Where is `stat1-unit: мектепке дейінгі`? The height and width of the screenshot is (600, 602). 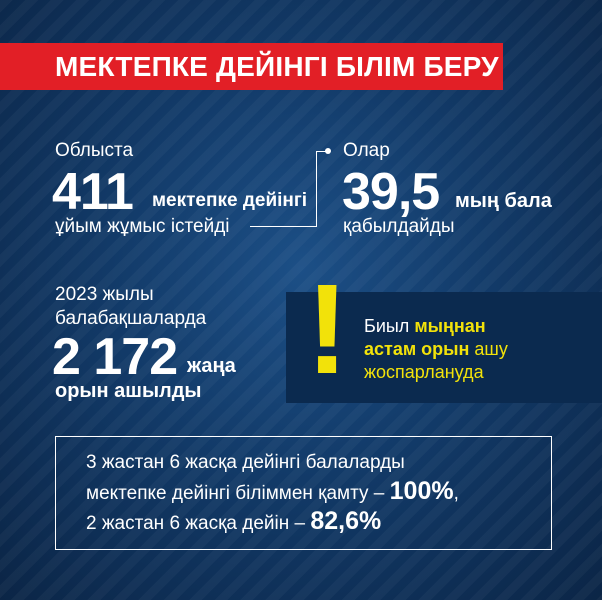 stat1-unit: мектепке дейінгі is located at coordinates (230, 200).